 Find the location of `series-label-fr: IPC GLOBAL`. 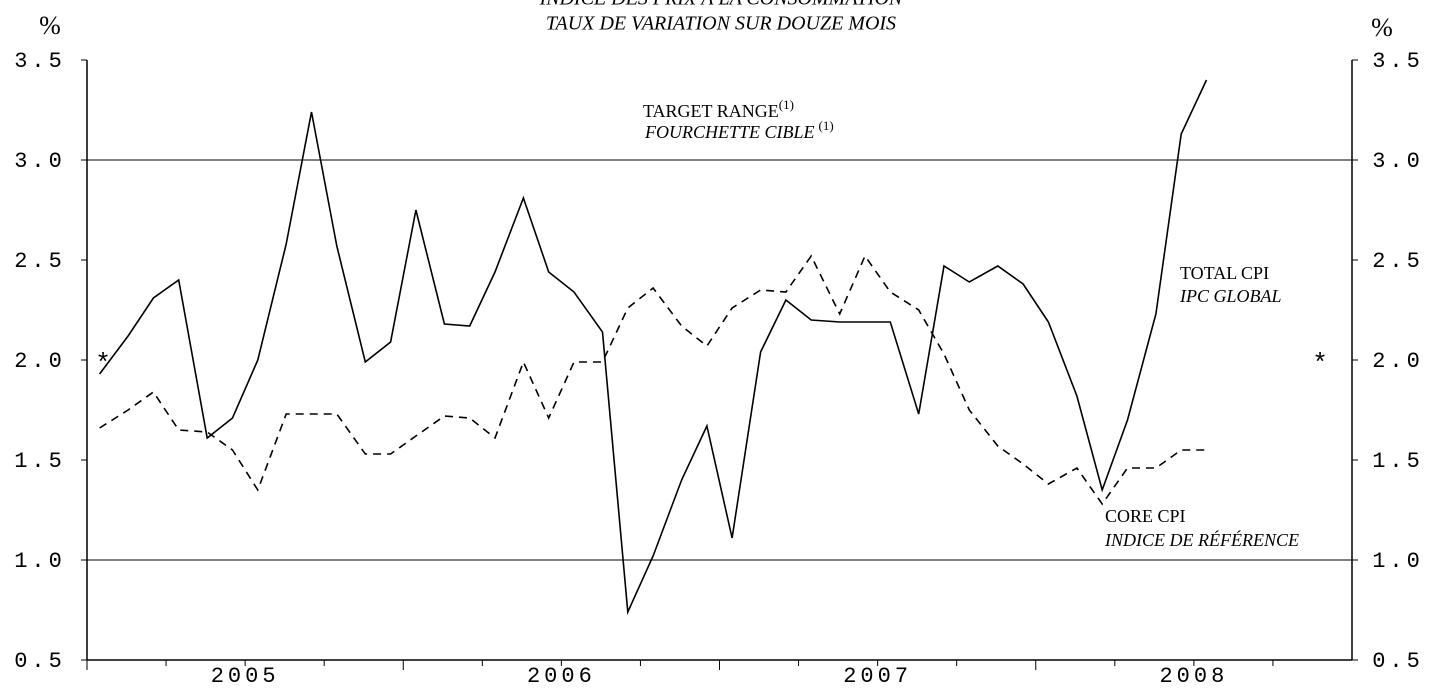

series-label-fr: IPC GLOBAL is located at coordinates (1230, 296).